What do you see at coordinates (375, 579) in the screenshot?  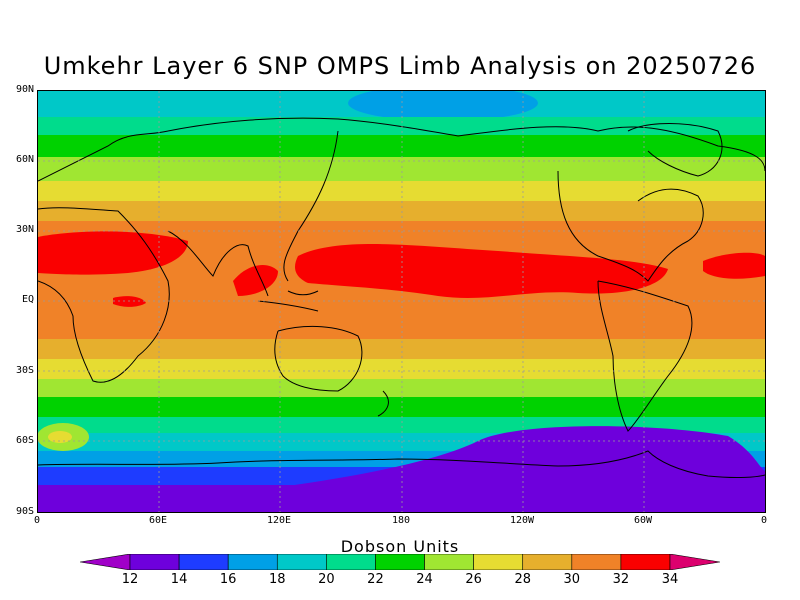 I see `colorbar-level-label: 22` at bounding box center [375, 579].